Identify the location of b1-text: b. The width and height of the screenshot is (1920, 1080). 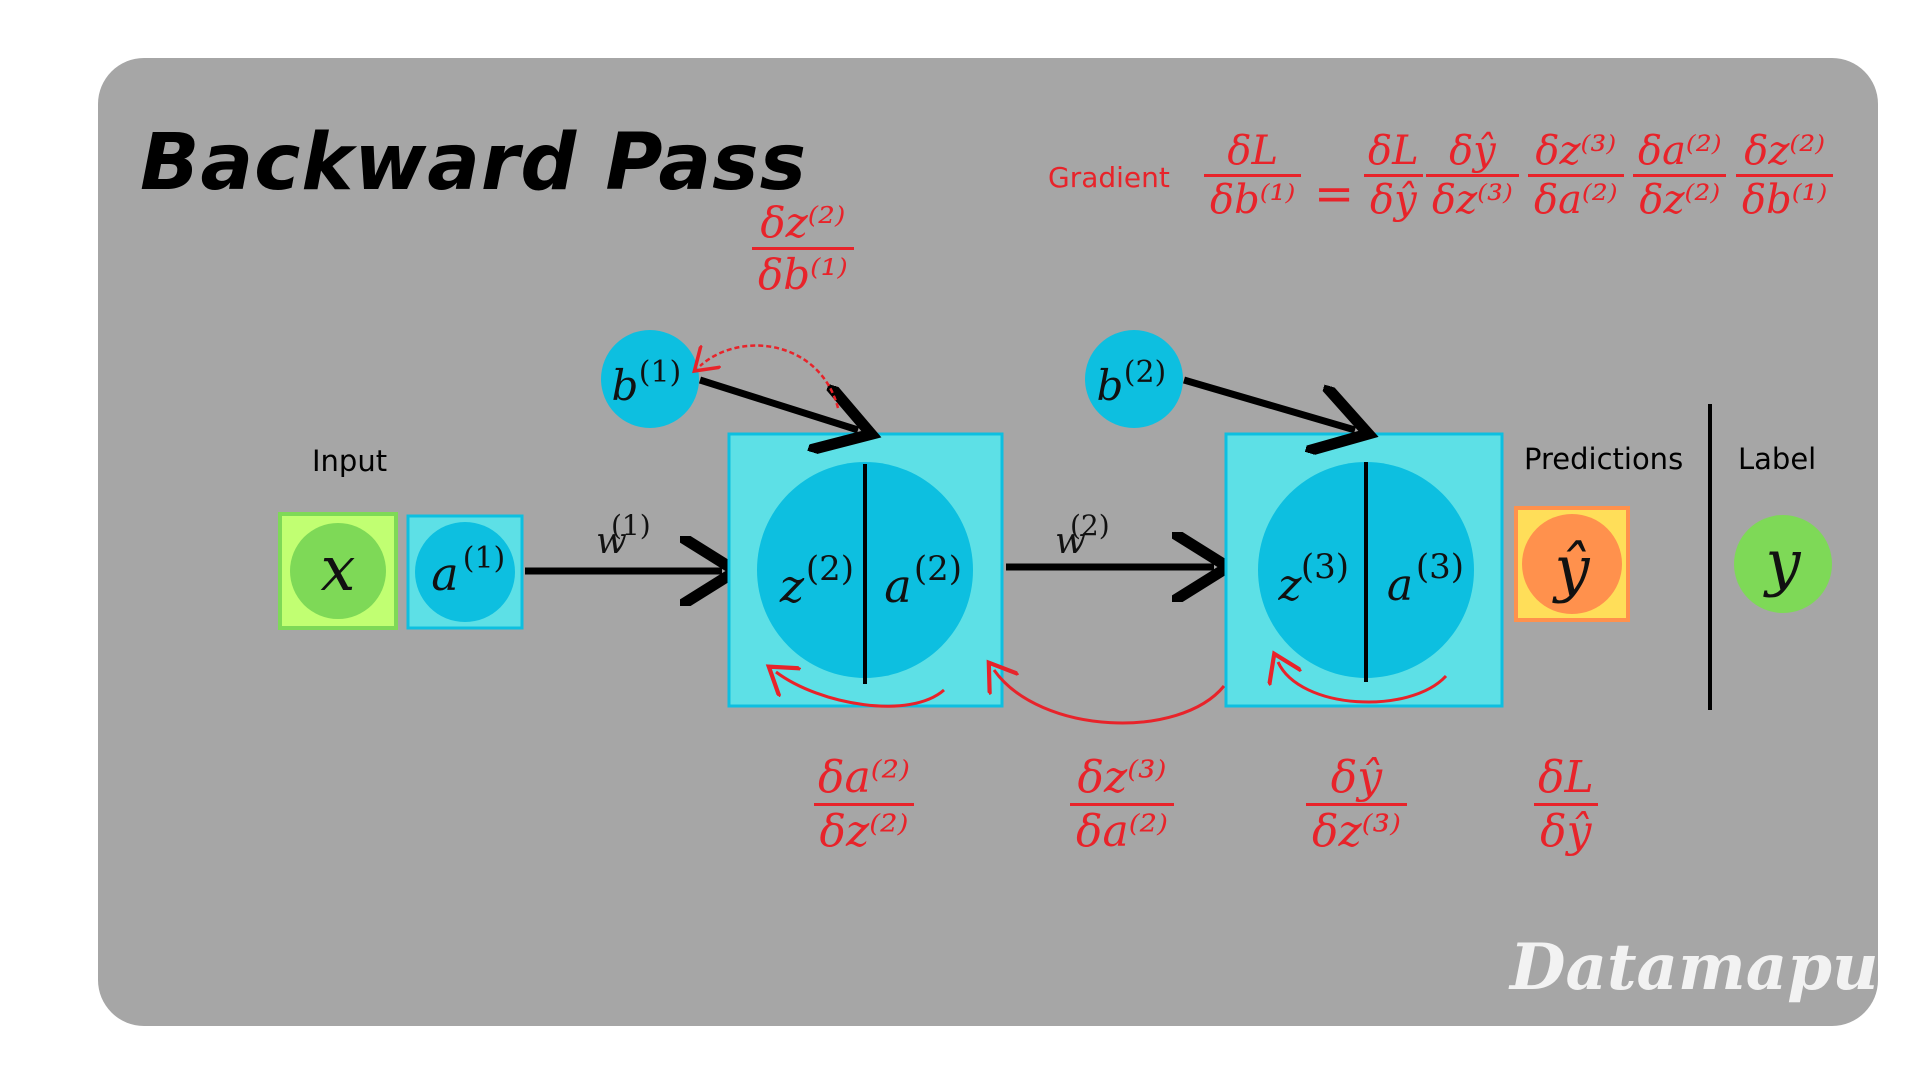
(625, 385).